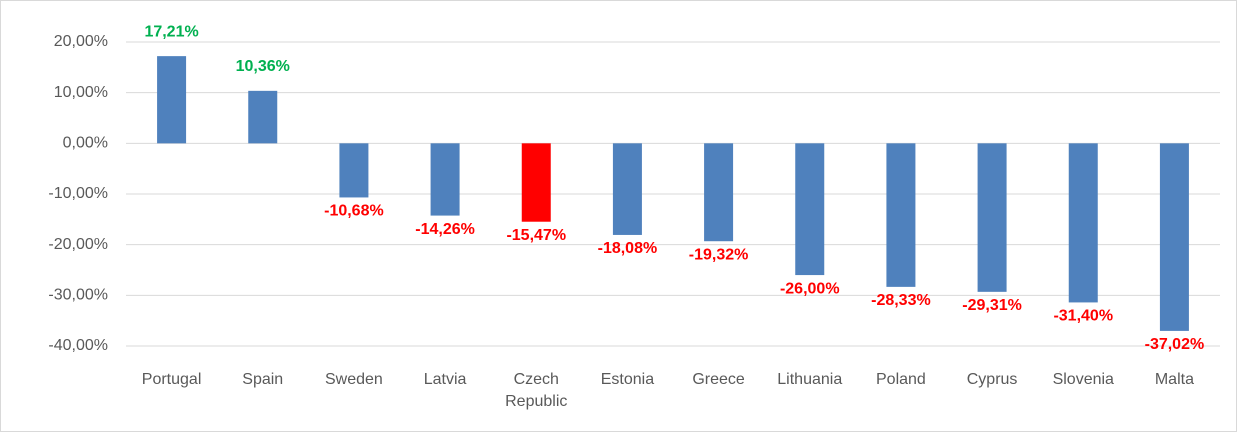  What do you see at coordinates (445, 379) in the screenshot?
I see `x-tick-label: Latvia` at bounding box center [445, 379].